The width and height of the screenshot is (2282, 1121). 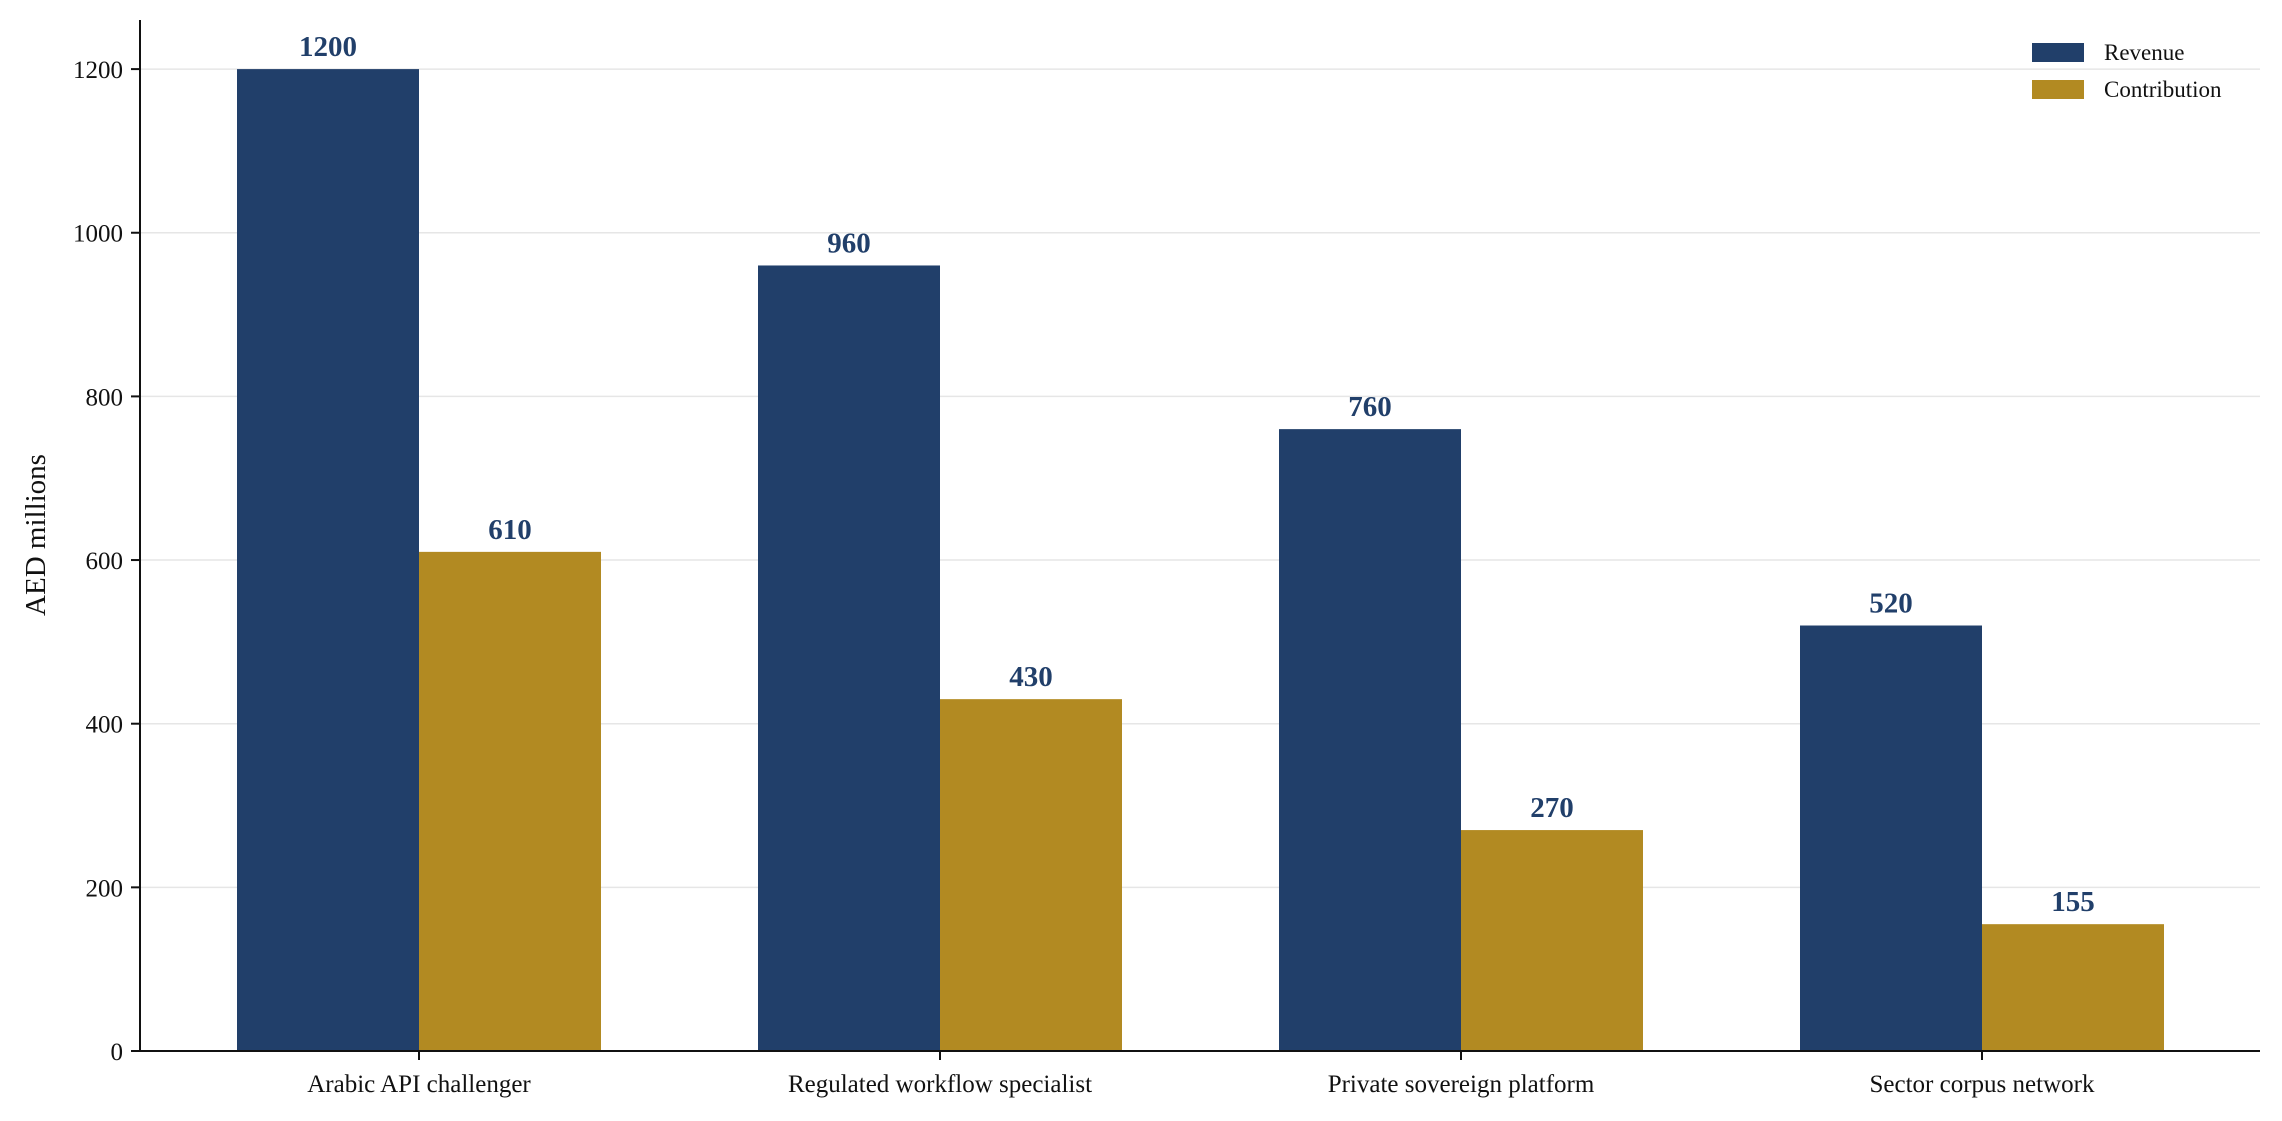 What do you see at coordinates (2163, 89) in the screenshot?
I see `legend-label: Contribution` at bounding box center [2163, 89].